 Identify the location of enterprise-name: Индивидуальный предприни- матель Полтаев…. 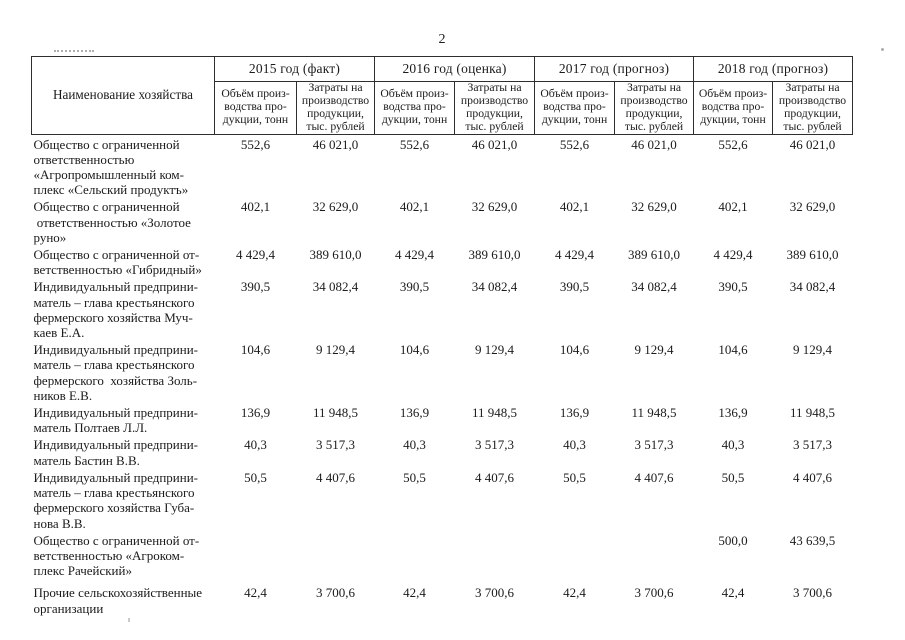
(115, 420).